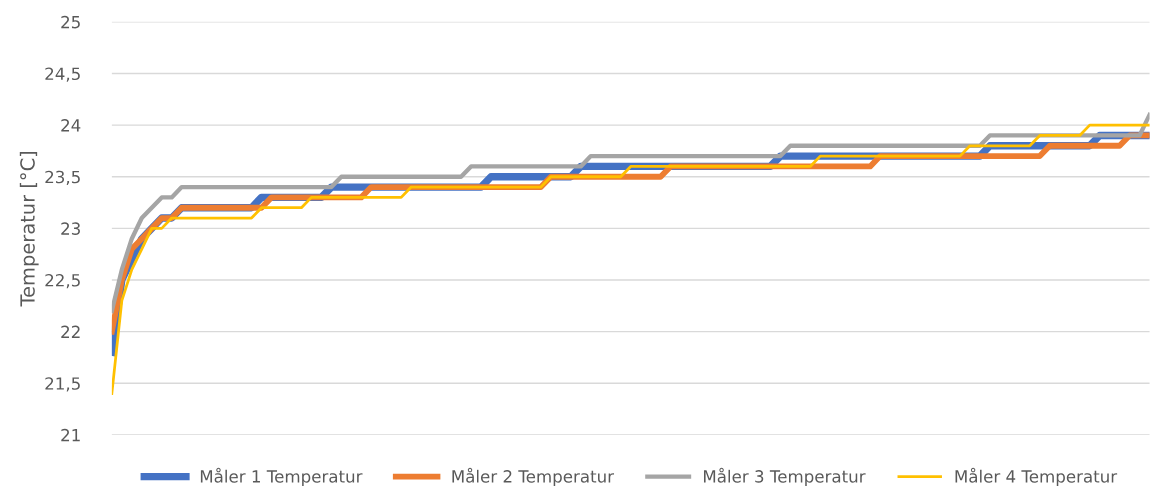 This screenshot has height=497, width=1153. What do you see at coordinates (1036, 476) in the screenshot?
I see `legend-label: Måler 4 Temperatur` at bounding box center [1036, 476].